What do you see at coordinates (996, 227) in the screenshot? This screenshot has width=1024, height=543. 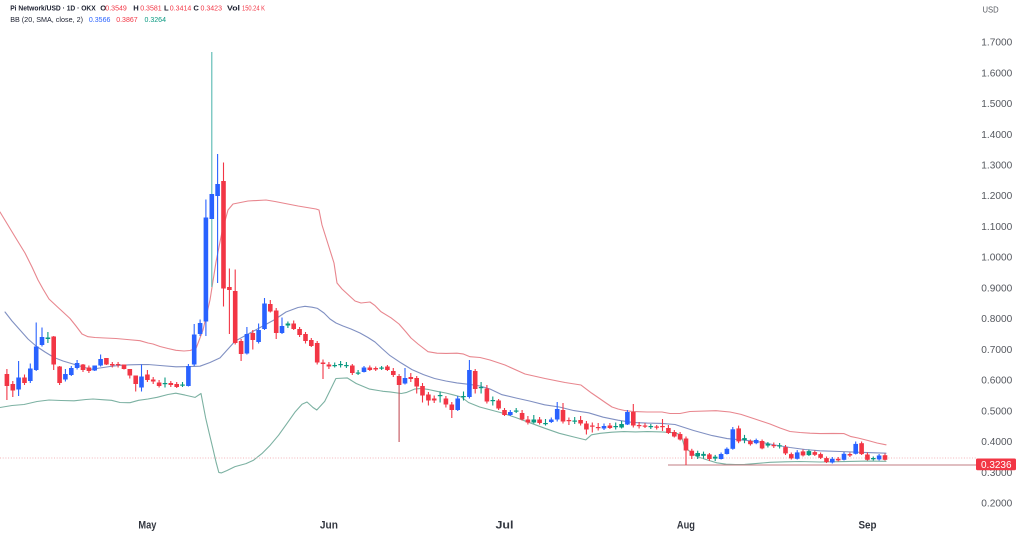 I see `svg-text: 1.1000` at bounding box center [996, 227].